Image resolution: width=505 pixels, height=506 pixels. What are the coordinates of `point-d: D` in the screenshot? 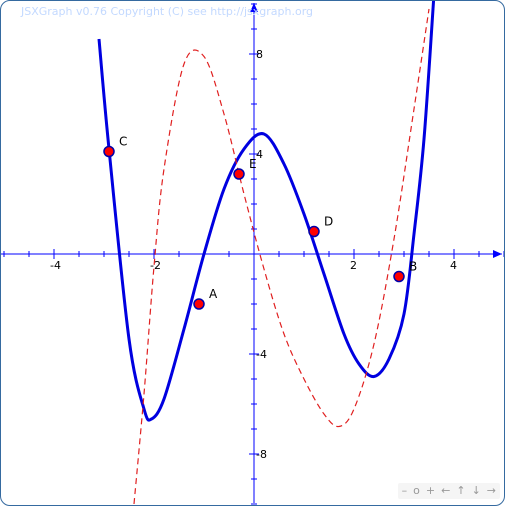 It's located at (320, 226).